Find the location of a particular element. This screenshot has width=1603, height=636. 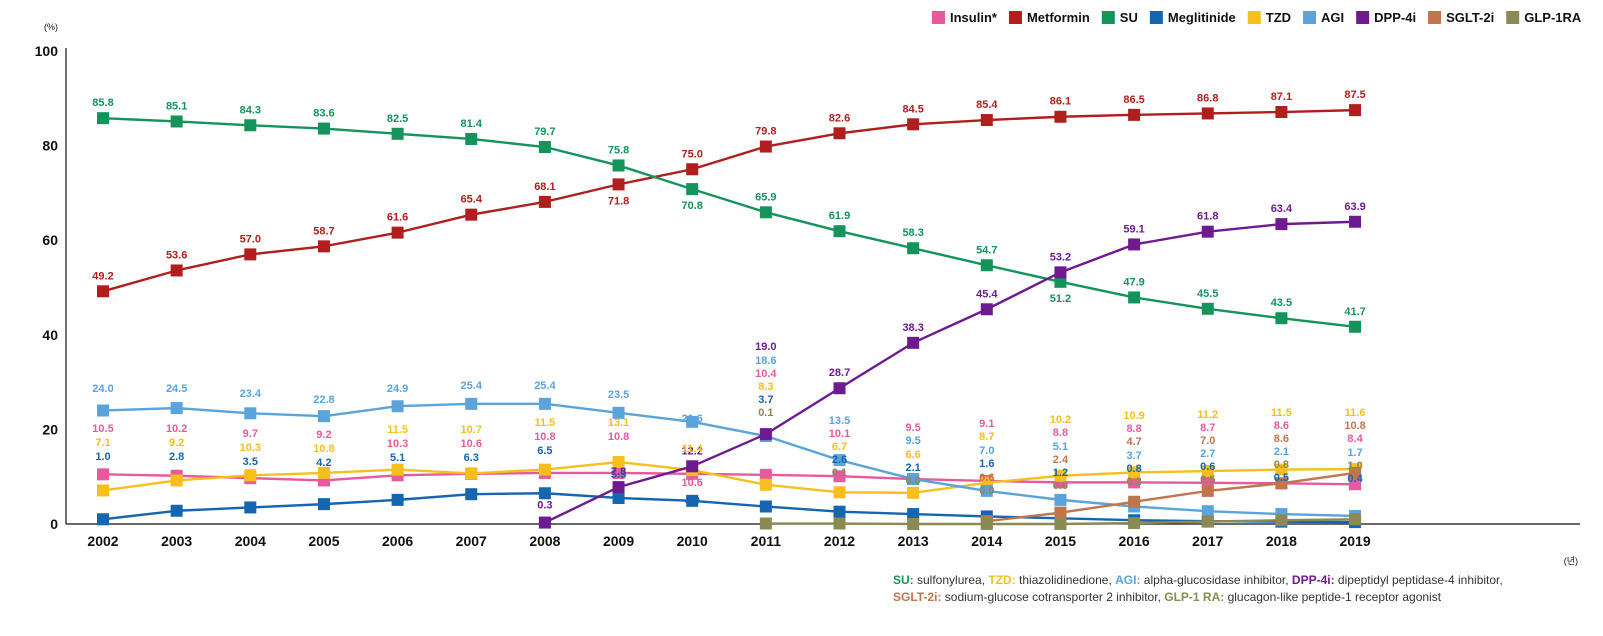

legend-label-su: SU is located at coordinates (1129, 17).